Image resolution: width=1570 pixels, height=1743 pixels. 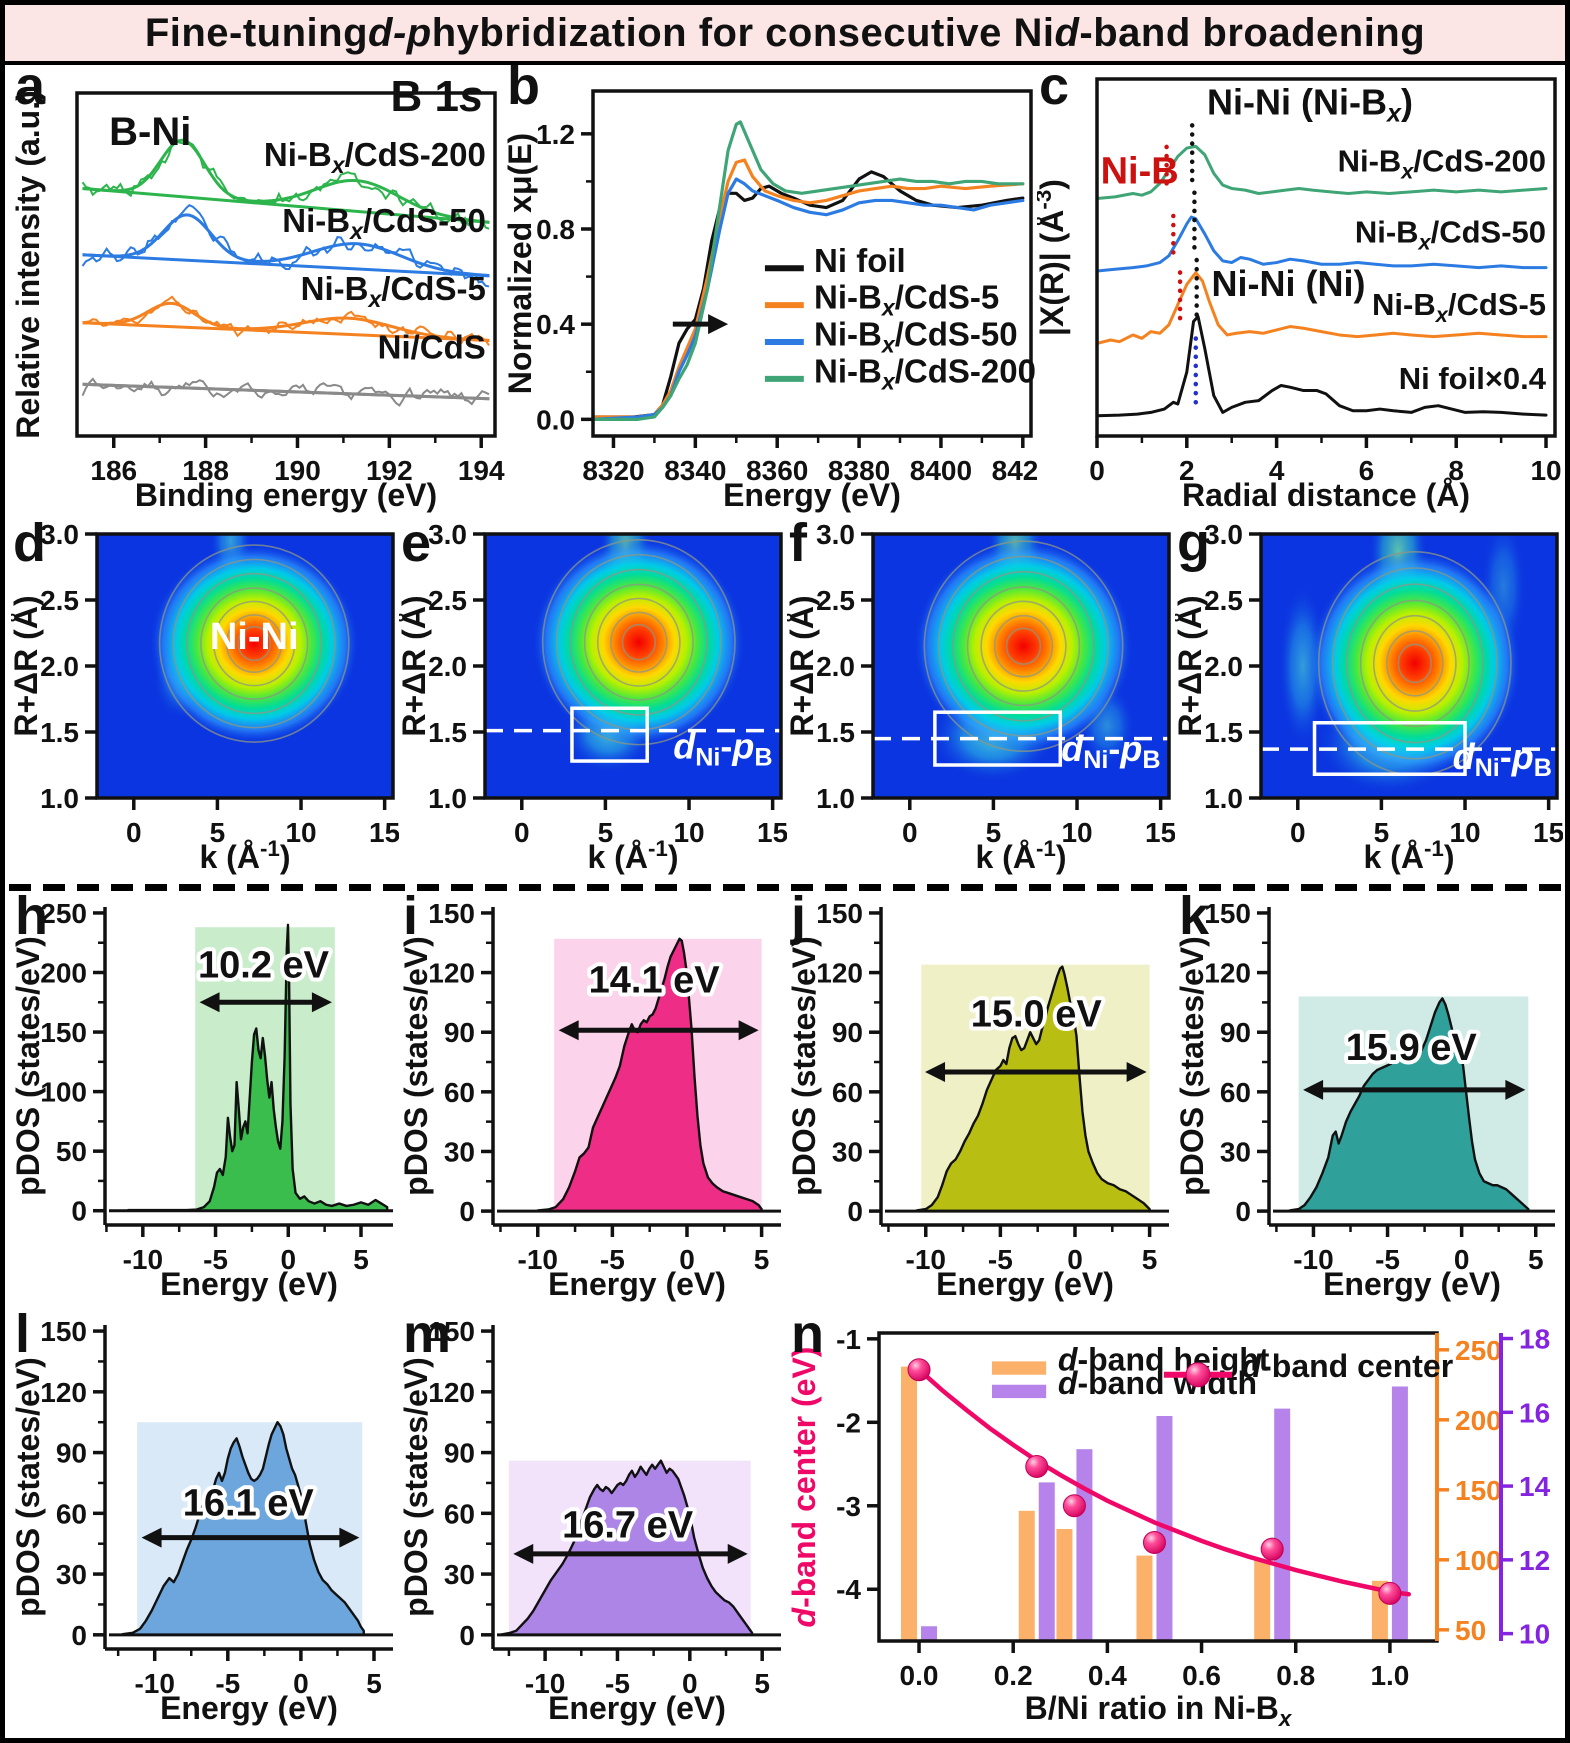 I want to click on xlabel-j: Energy (eV), so click(x=1025, y=1284).